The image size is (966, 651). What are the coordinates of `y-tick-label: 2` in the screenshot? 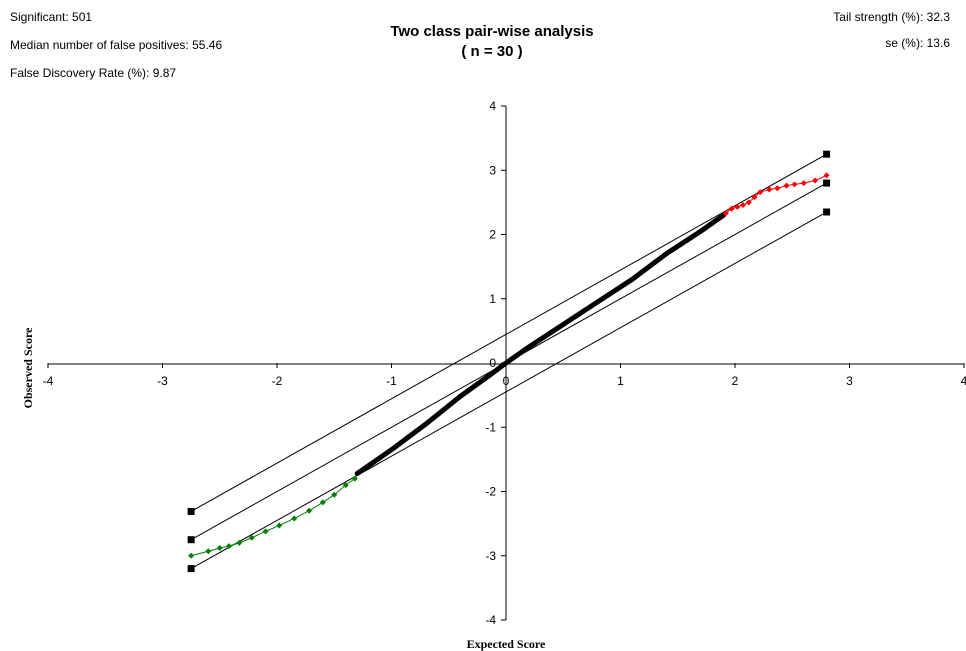 It's located at (492, 235).